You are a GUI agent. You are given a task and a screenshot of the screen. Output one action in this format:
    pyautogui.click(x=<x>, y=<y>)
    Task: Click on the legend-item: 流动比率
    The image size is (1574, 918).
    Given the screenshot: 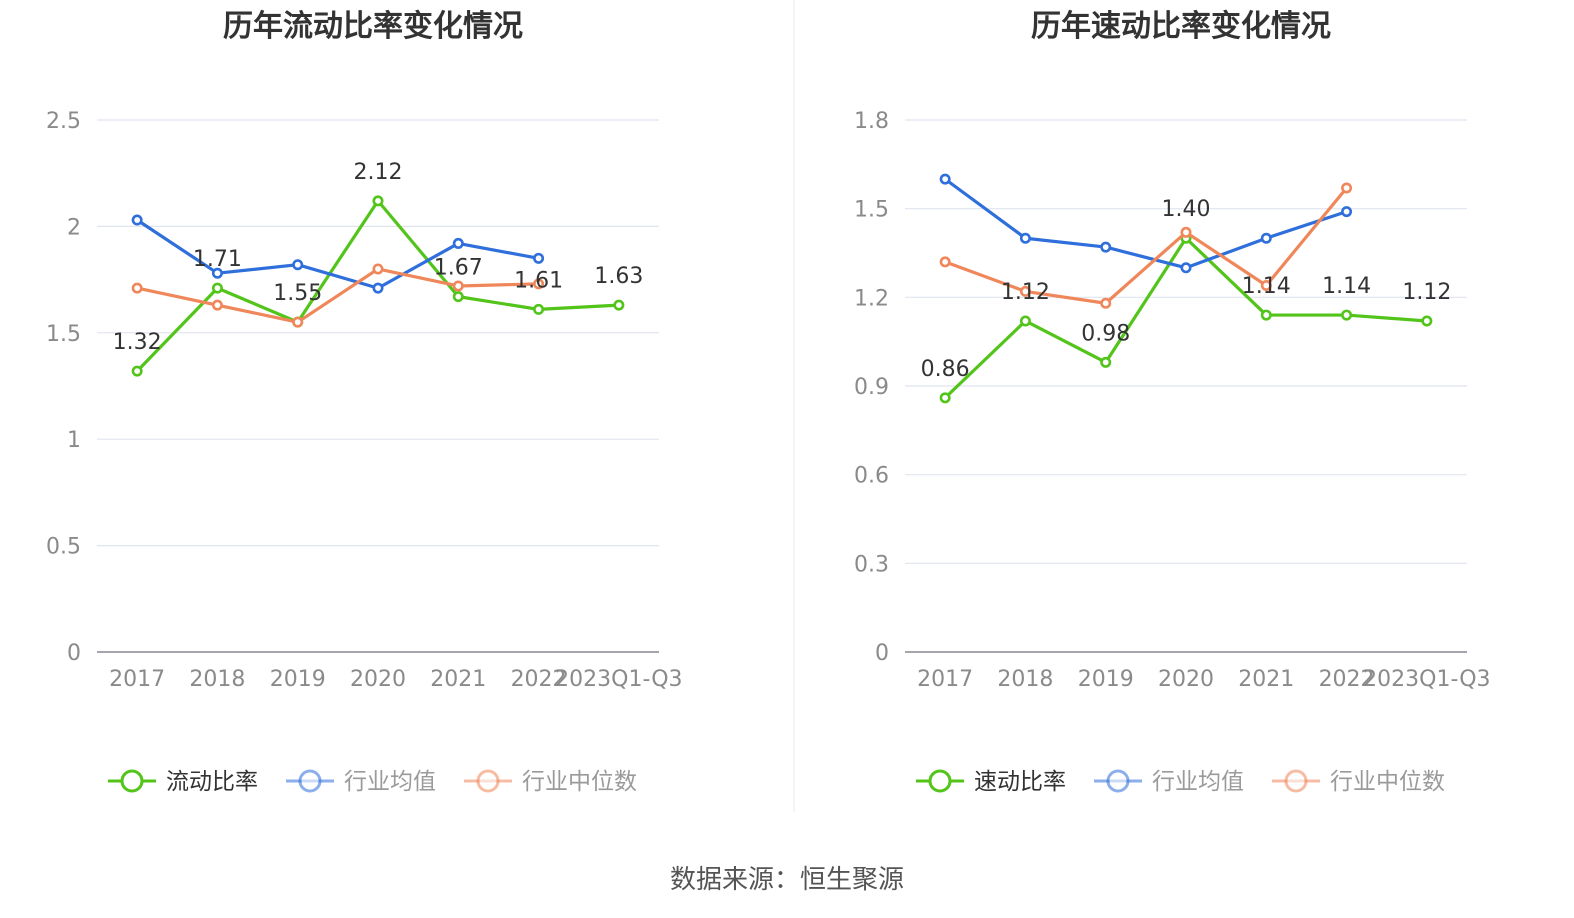 What is the action you would take?
    pyautogui.click(x=183, y=782)
    